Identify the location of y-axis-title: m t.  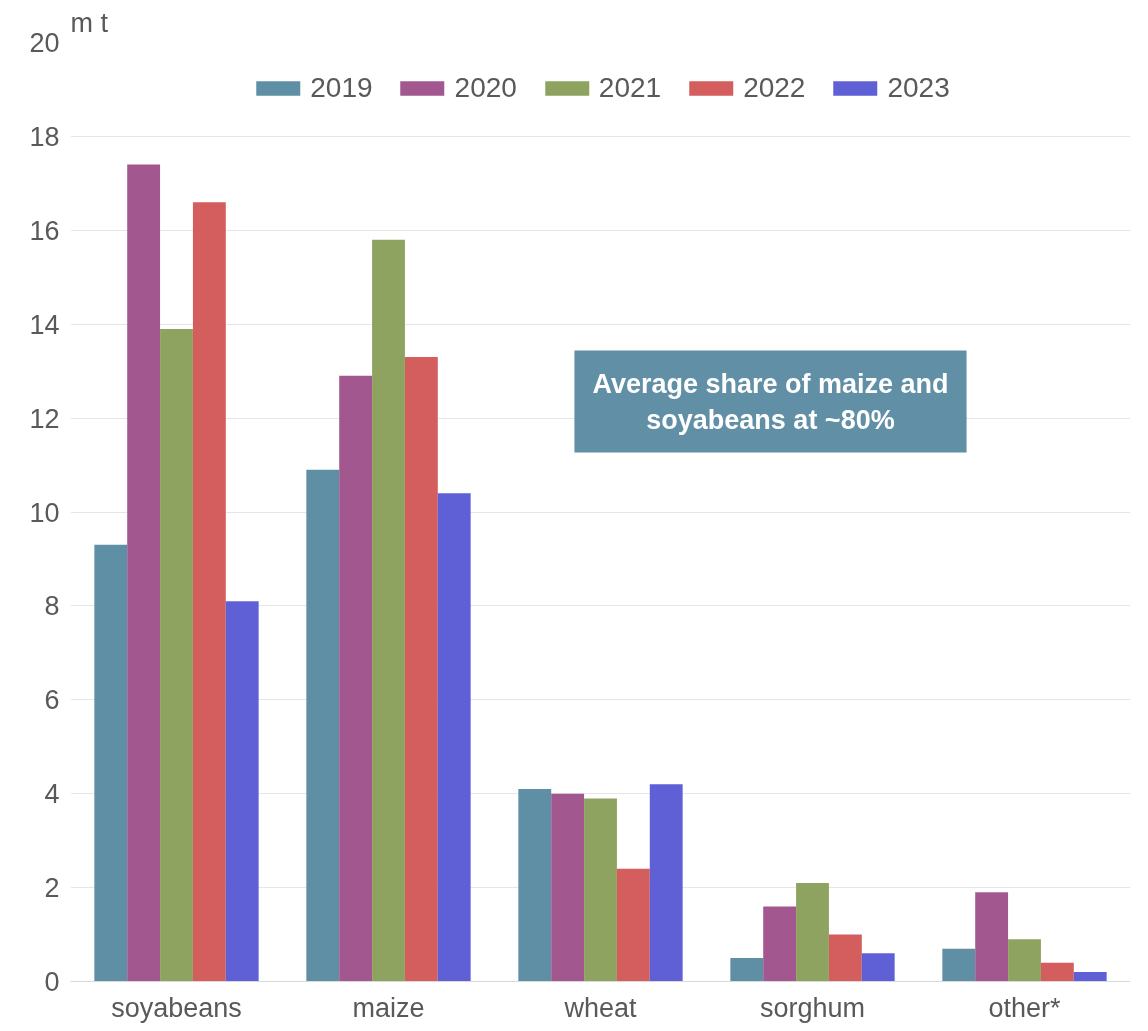
(89, 22).